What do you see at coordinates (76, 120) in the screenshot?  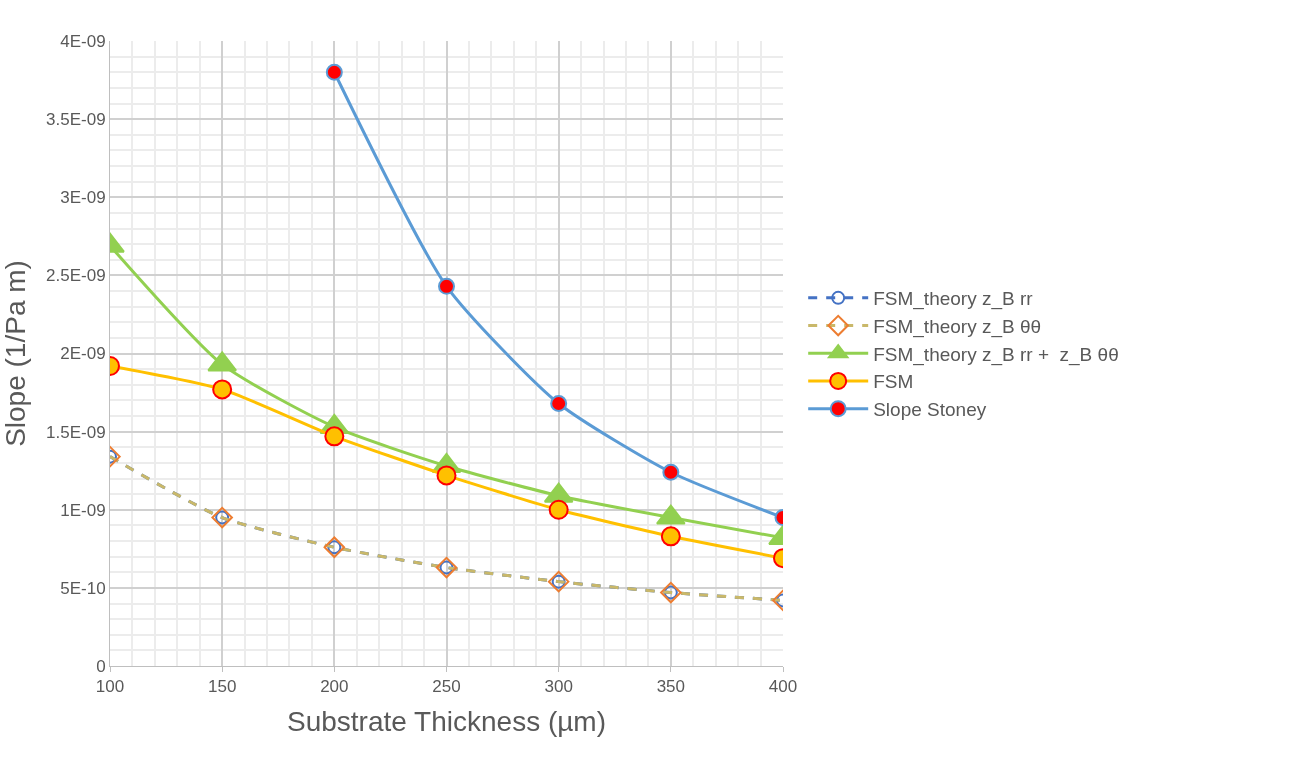 I see `y-tick-label: 3.5E-09` at bounding box center [76, 120].